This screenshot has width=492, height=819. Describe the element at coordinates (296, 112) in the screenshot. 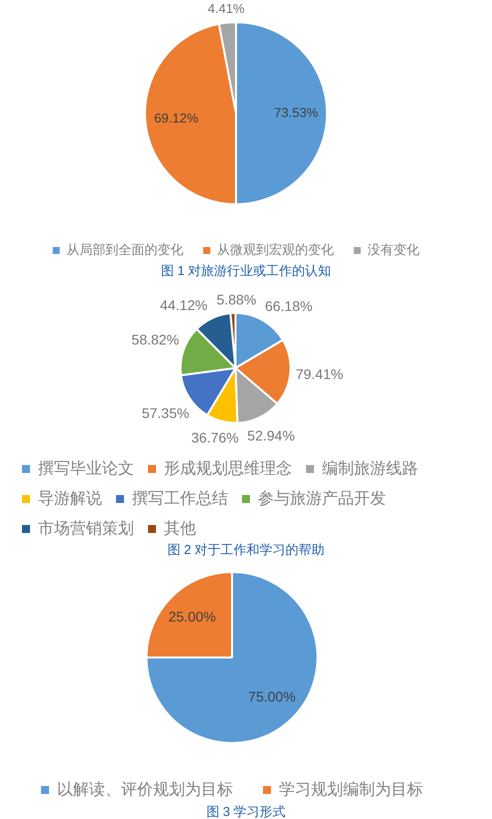

I see `data-label: 73.53%` at that location.